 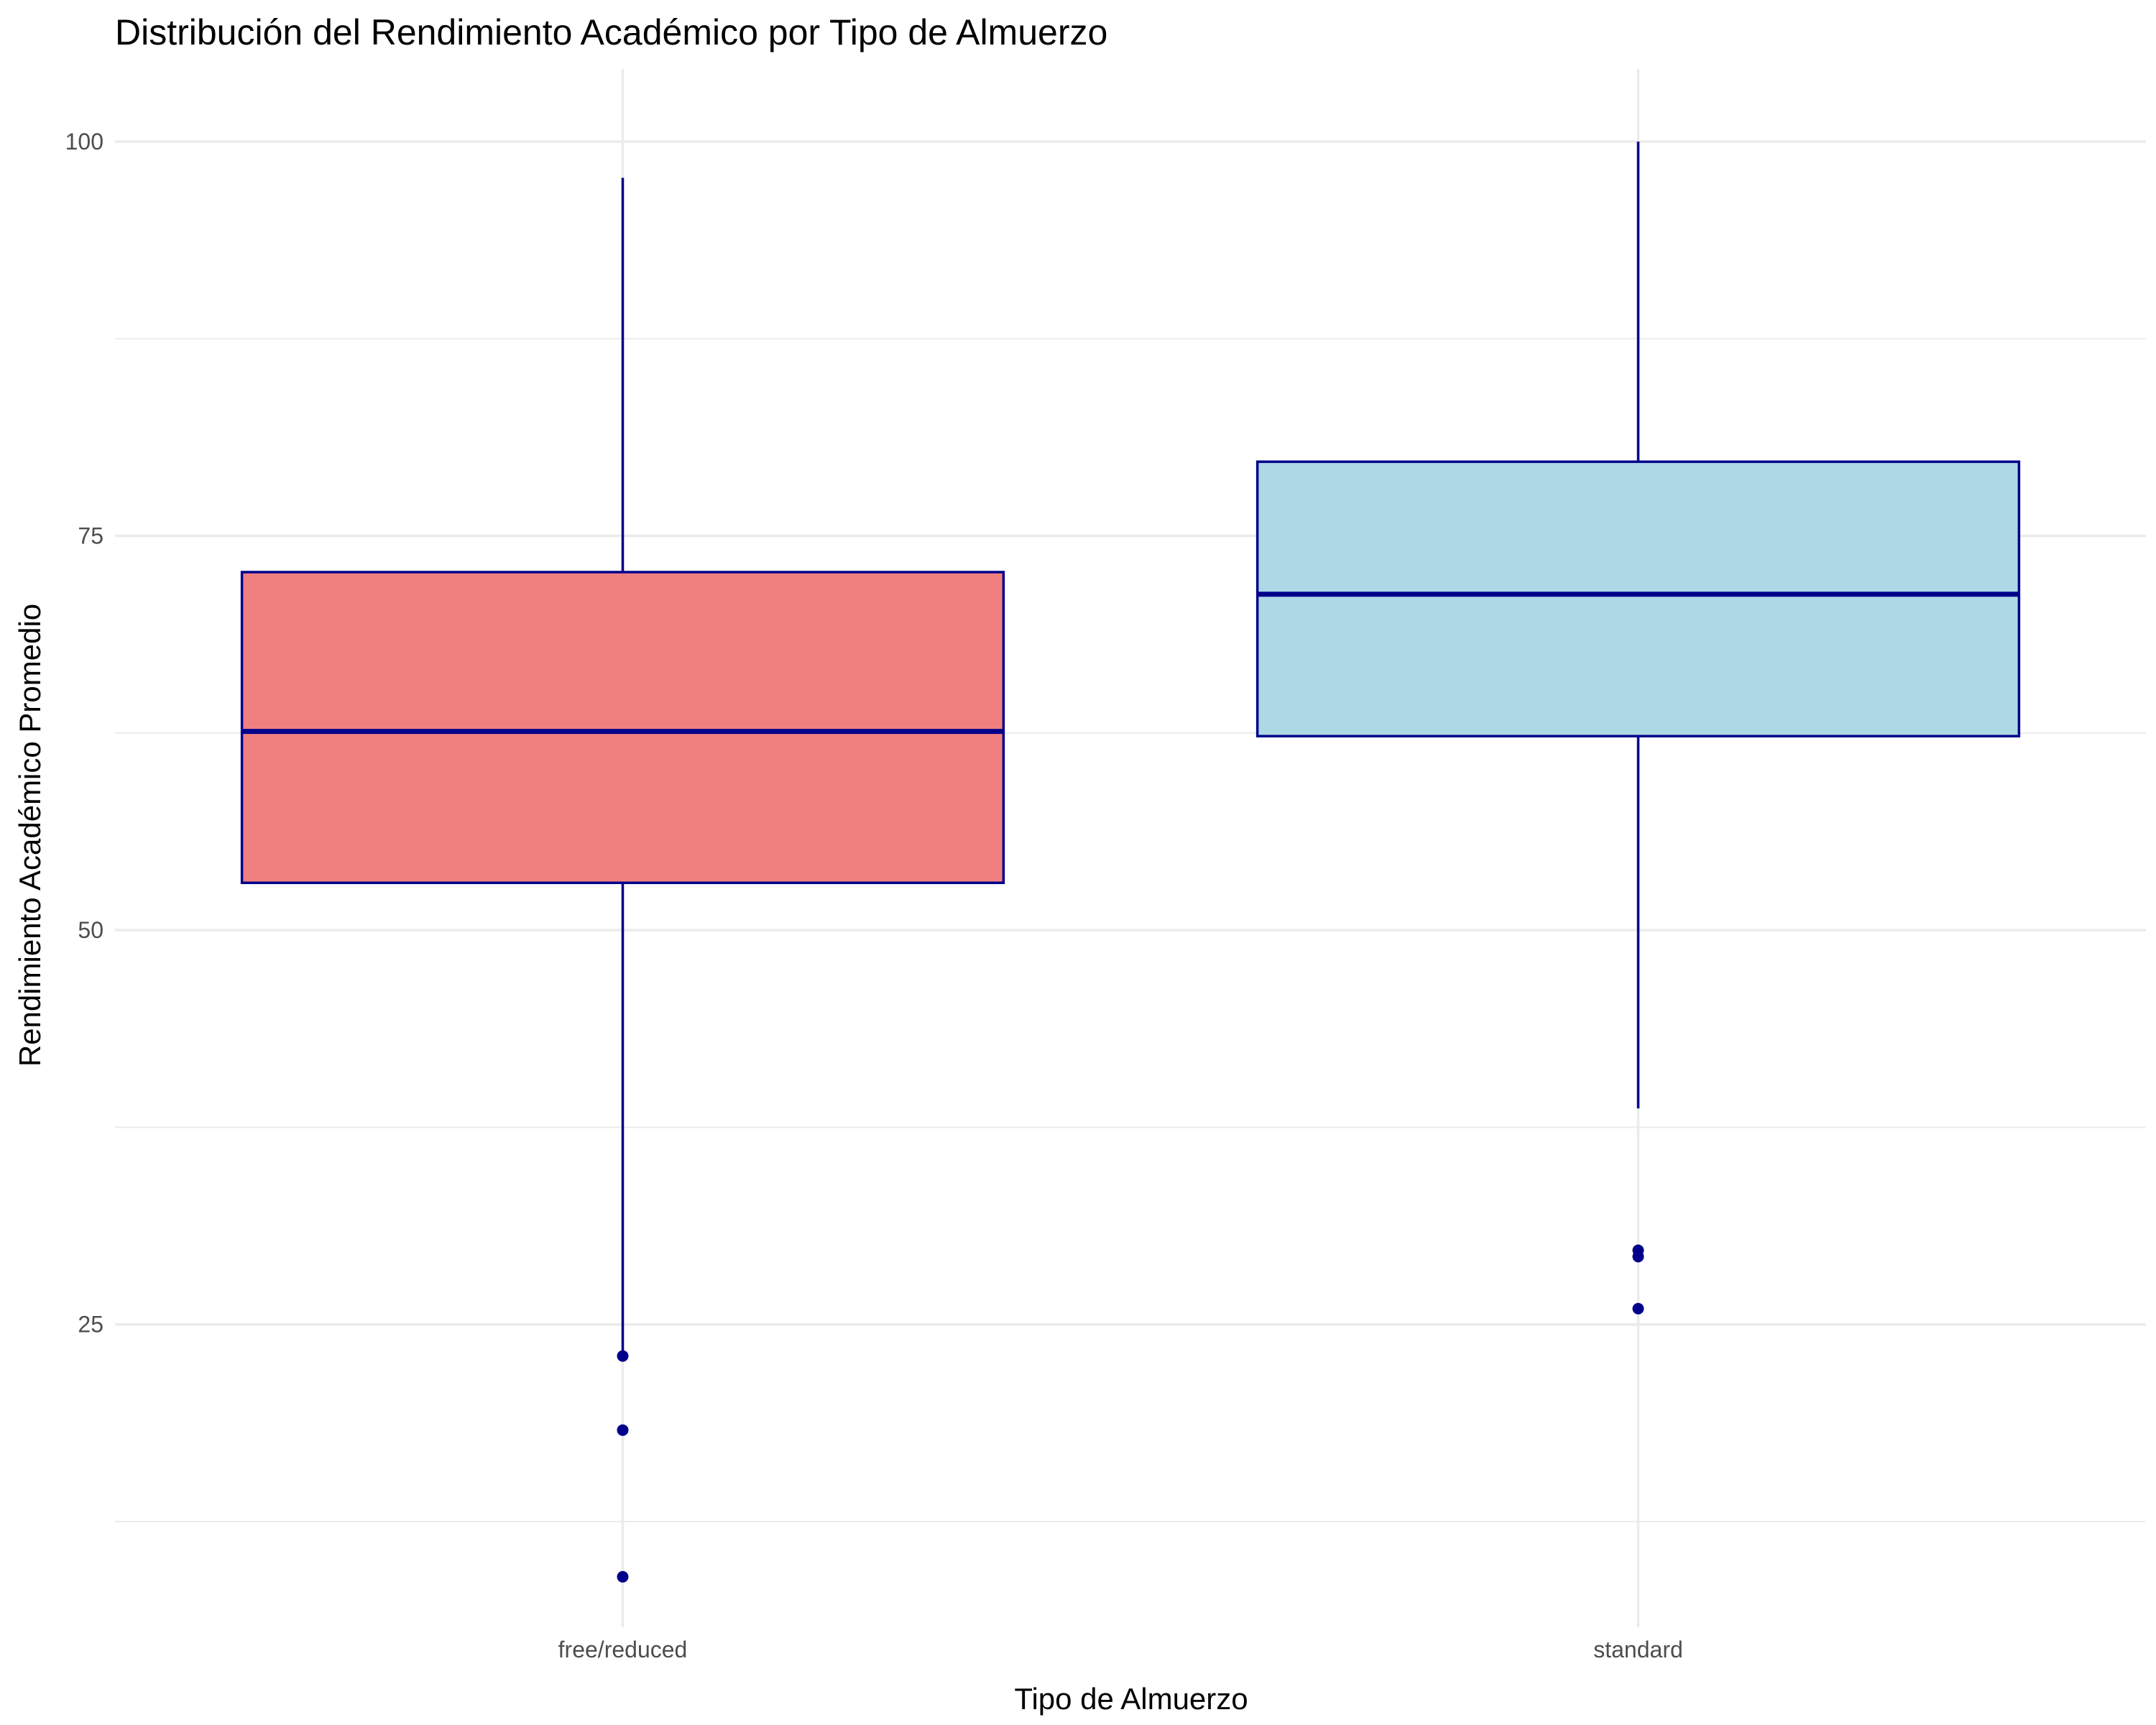 I want to click on x-axis-title: Tipo de Almuerzo, so click(x=1131, y=1699).